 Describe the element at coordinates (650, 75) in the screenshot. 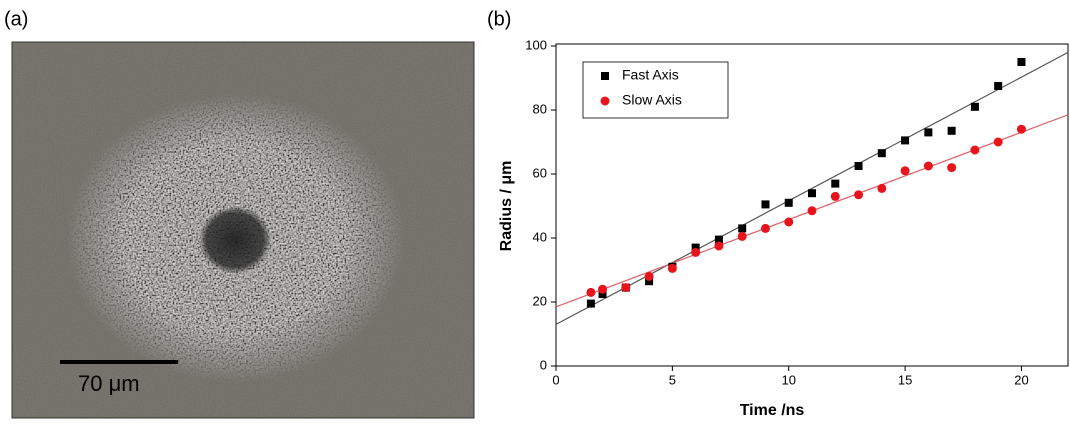

I see `legend-label: Fast Axis` at that location.